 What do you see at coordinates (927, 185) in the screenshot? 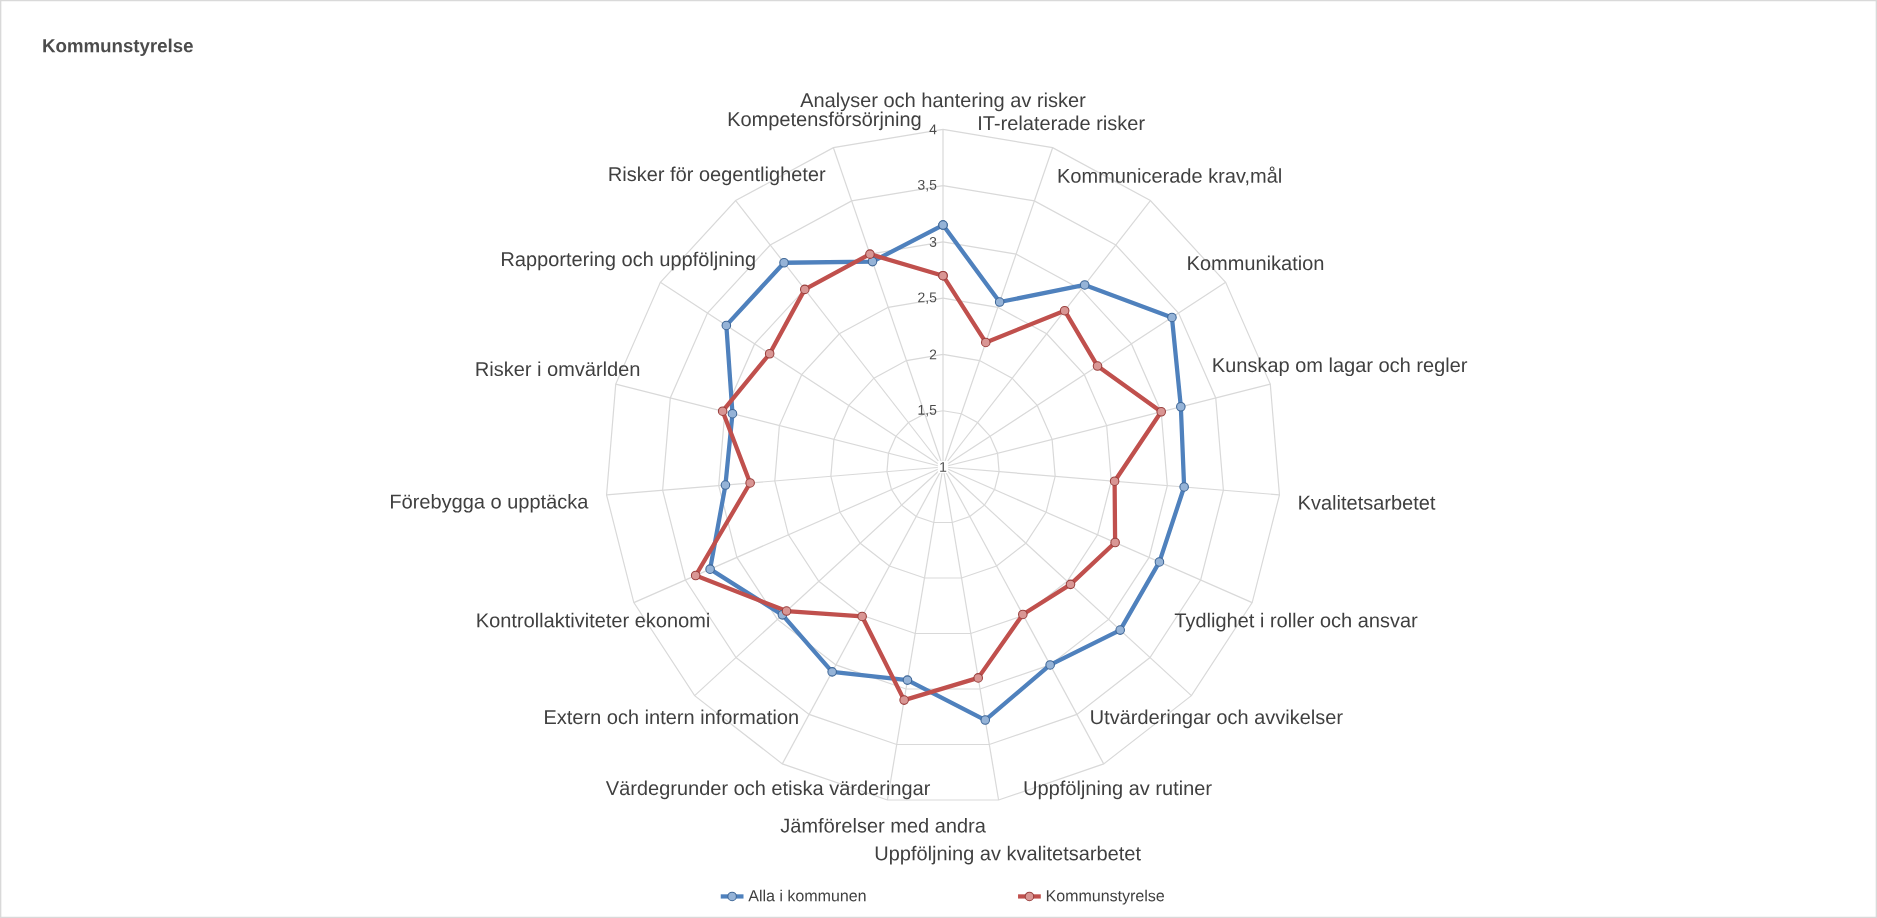
I see `y-tick-label: 3,5` at bounding box center [927, 185].